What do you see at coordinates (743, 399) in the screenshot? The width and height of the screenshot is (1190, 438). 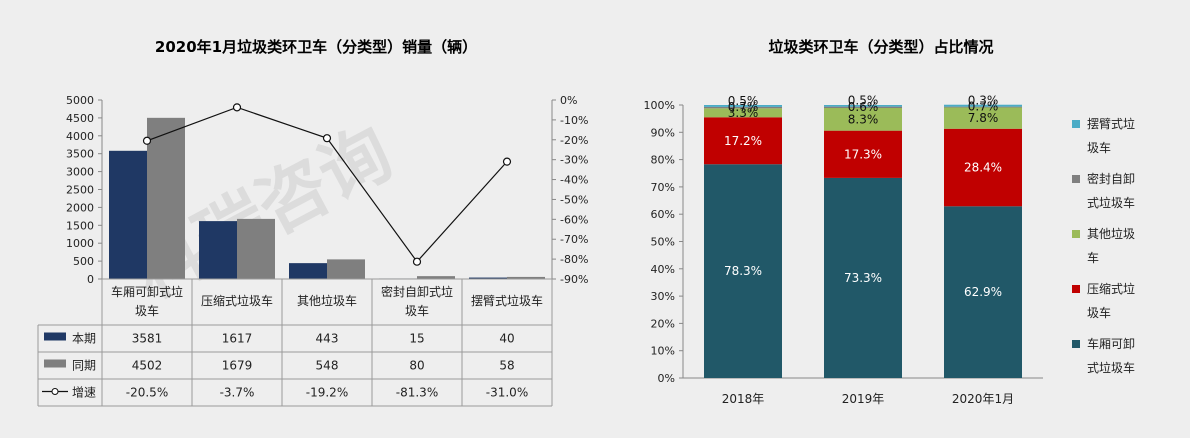 I see `x-category-label: 2018年` at bounding box center [743, 399].